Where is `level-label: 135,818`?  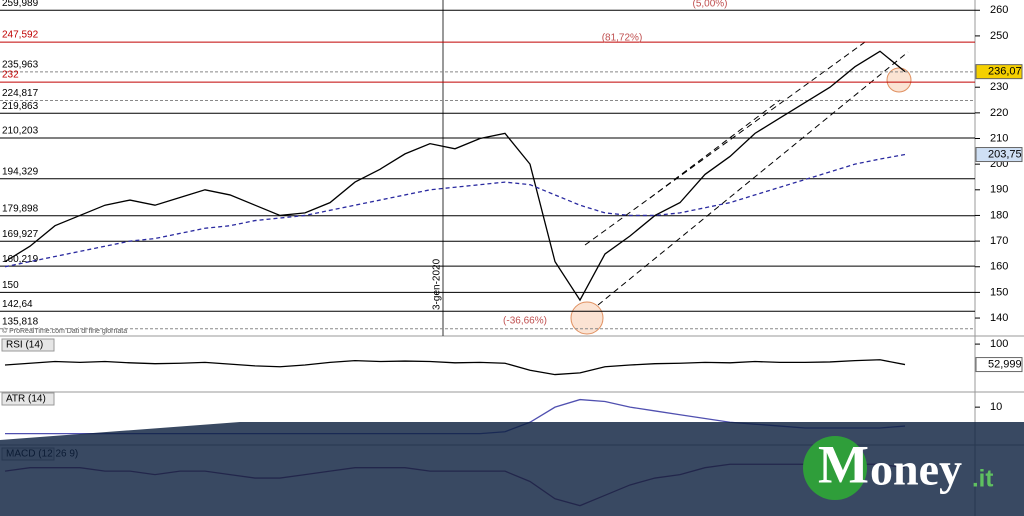
level-label: 135,818 is located at coordinates (20, 321).